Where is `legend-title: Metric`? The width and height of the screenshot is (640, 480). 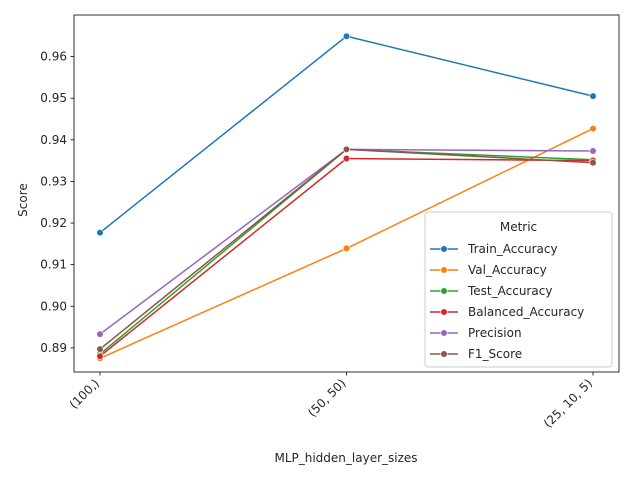 legend-title: Metric is located at coordinates (518, 227).